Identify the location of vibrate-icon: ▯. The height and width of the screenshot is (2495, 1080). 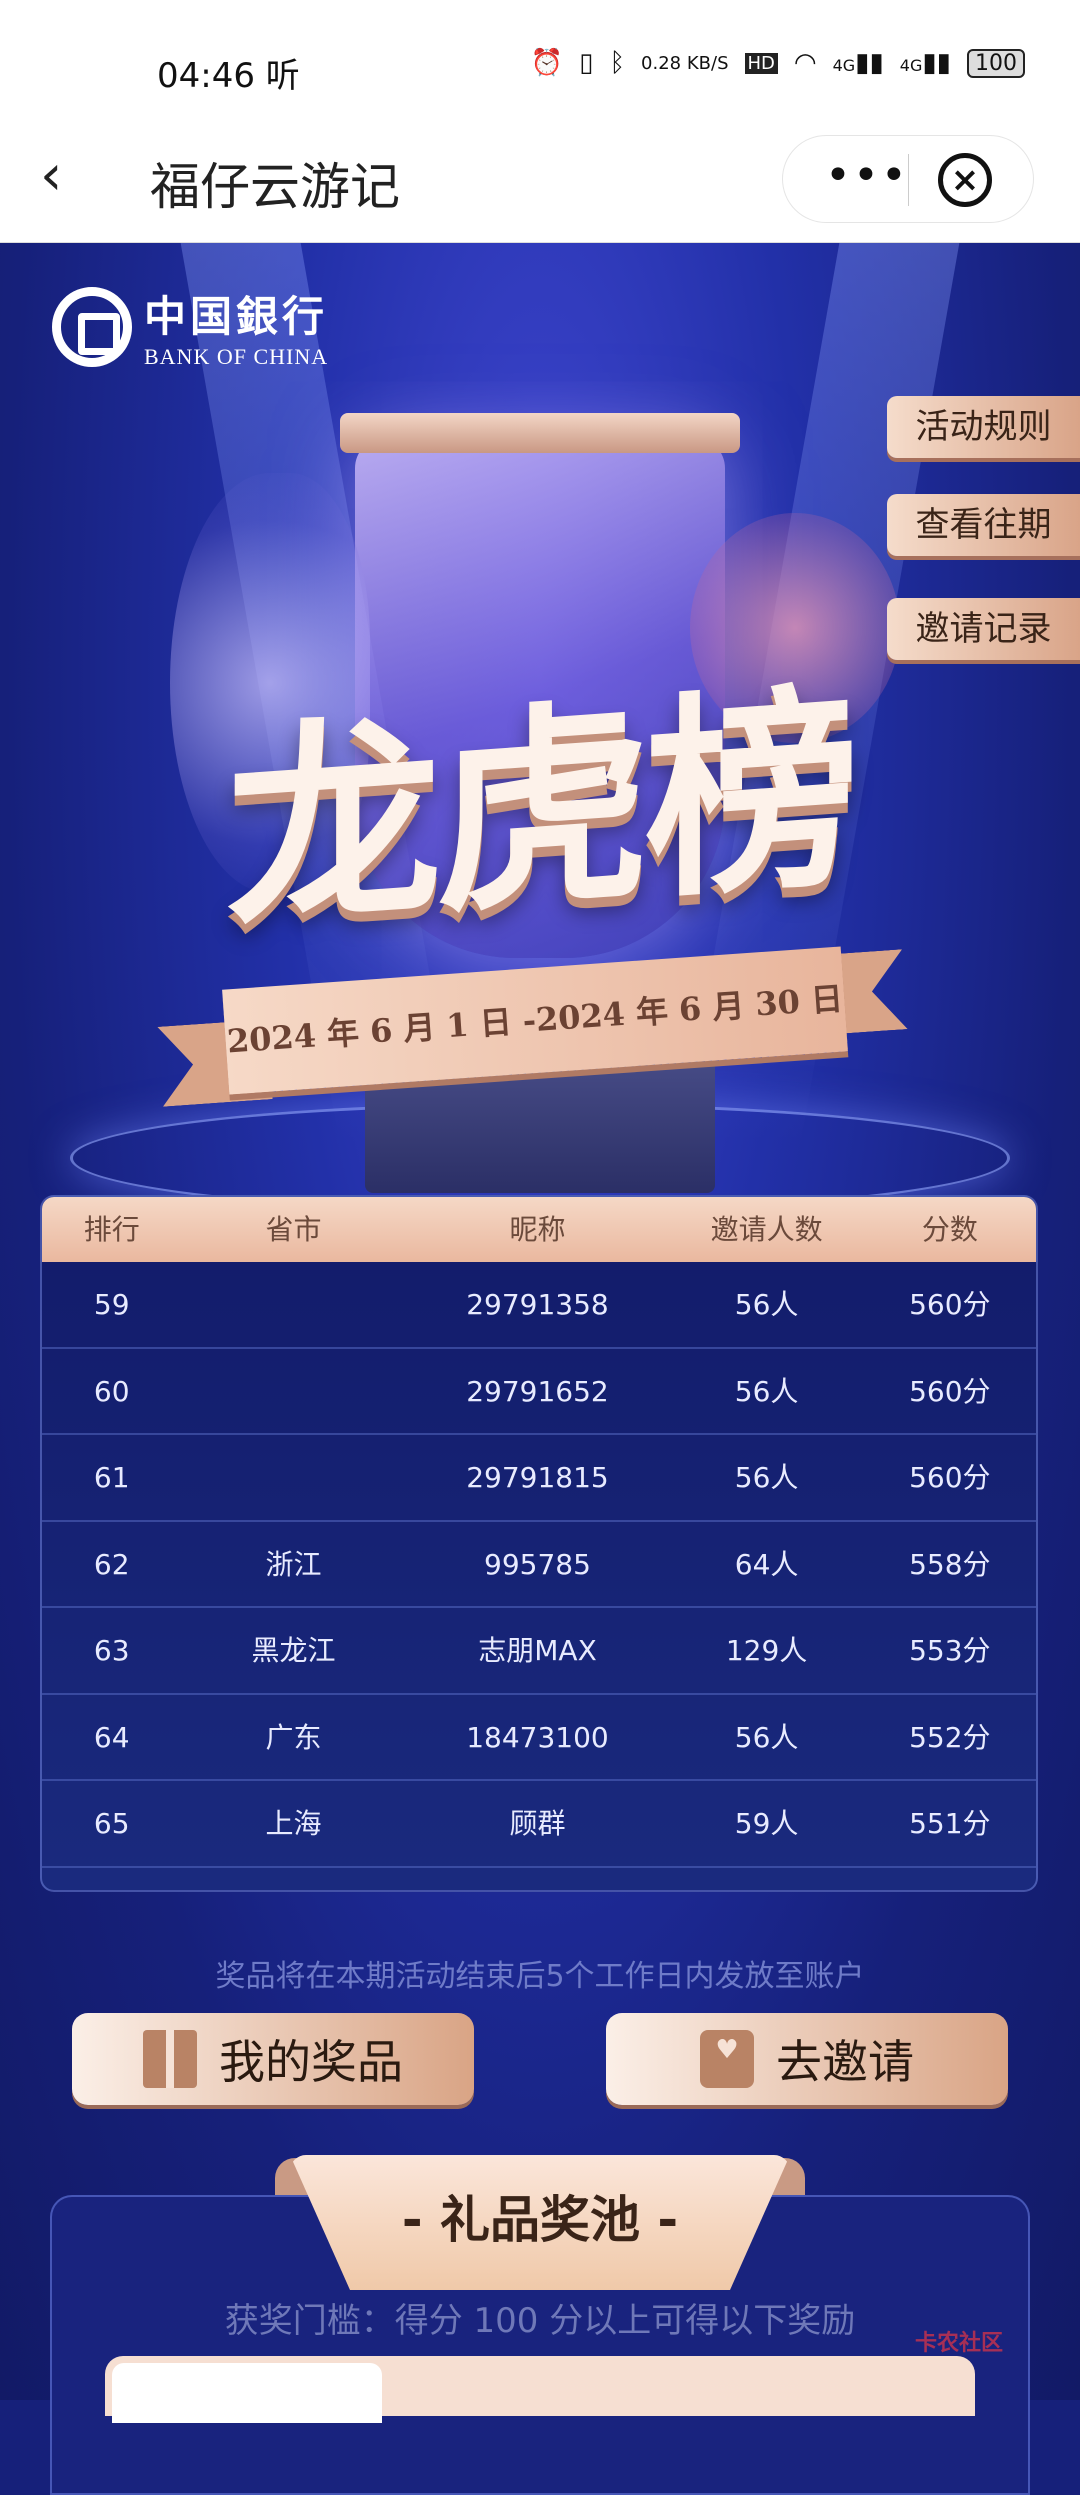
(586, 63).